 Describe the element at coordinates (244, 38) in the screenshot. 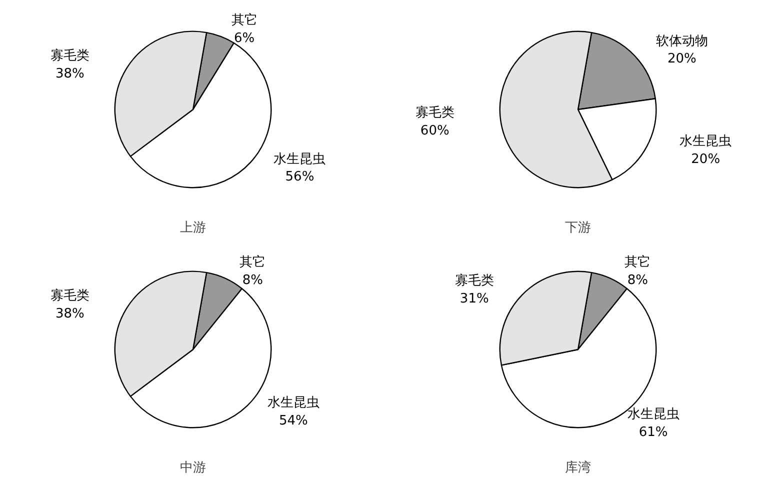

I see `data-label: 6%` at that location.